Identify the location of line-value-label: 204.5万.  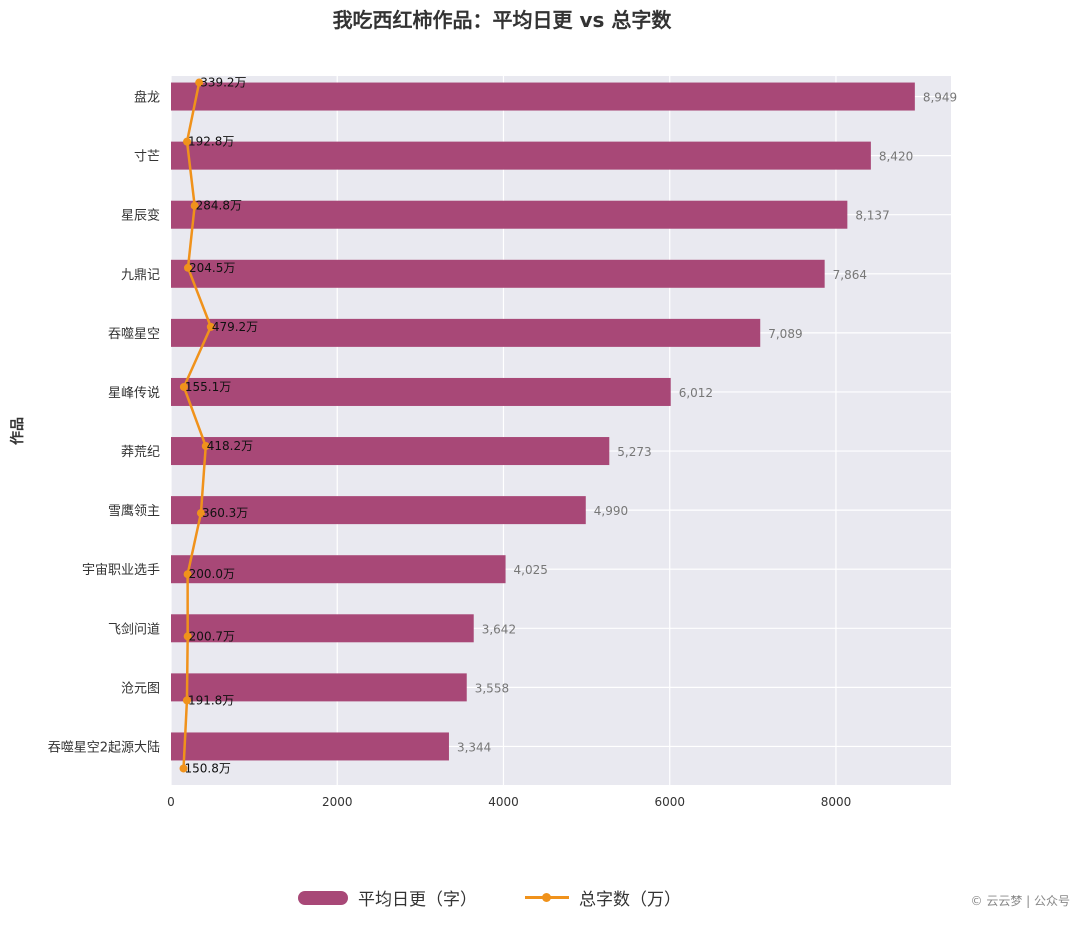
(212, 268).